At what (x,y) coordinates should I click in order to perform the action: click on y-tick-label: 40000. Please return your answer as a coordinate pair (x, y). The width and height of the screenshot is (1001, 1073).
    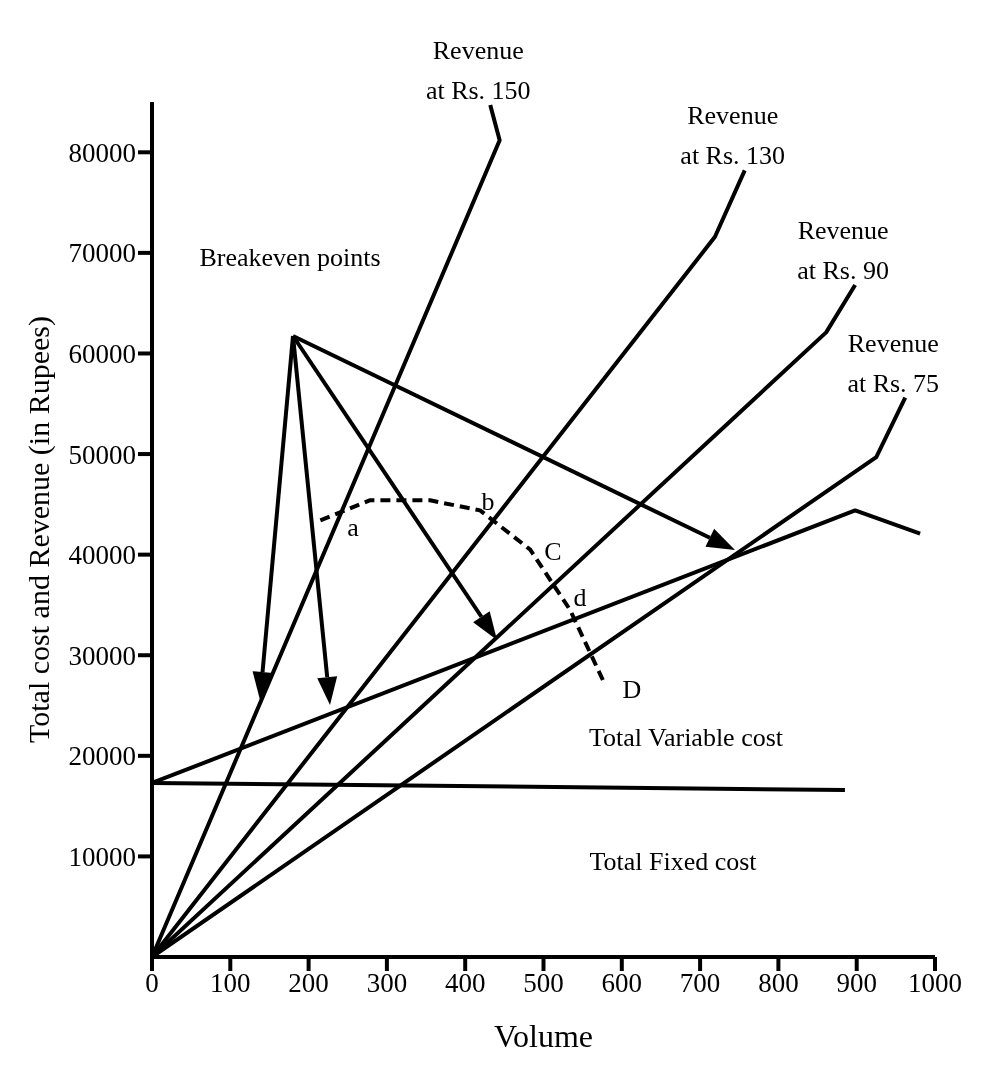
    Looking at the image, I should click on (102, 555).